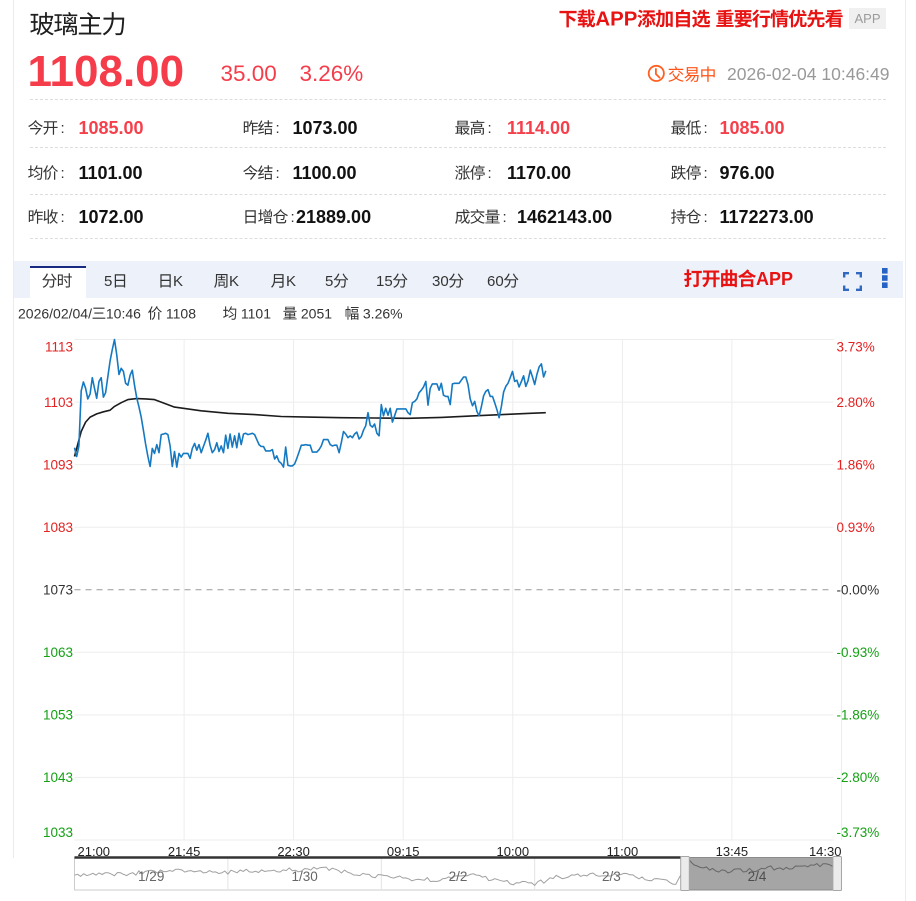  Describe the element at coordinates (495, 281) in the screenshot. I see `svg-text: 60` at that location.